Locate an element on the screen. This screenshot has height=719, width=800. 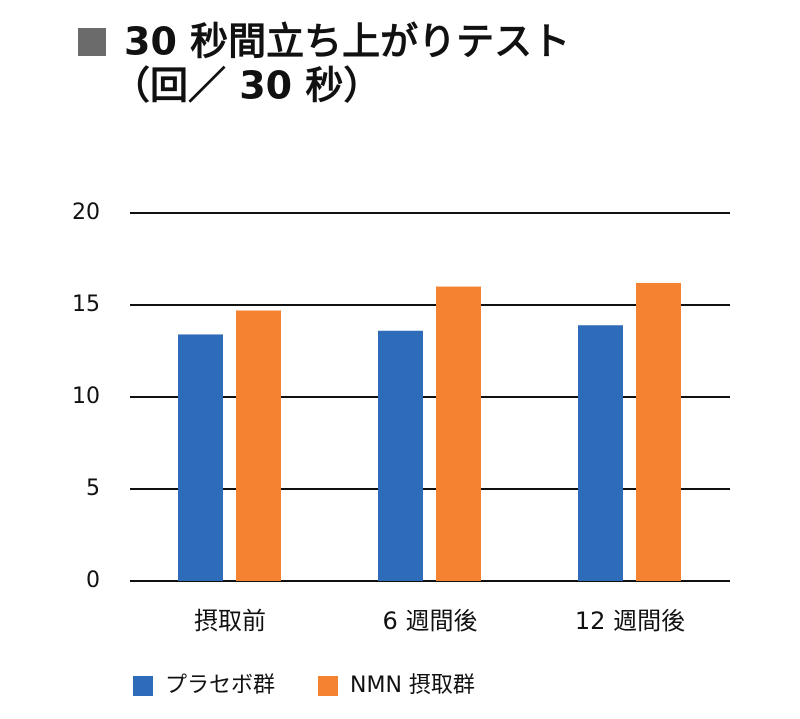
y-tick-label: 10 is located at coordinates (86, 396).